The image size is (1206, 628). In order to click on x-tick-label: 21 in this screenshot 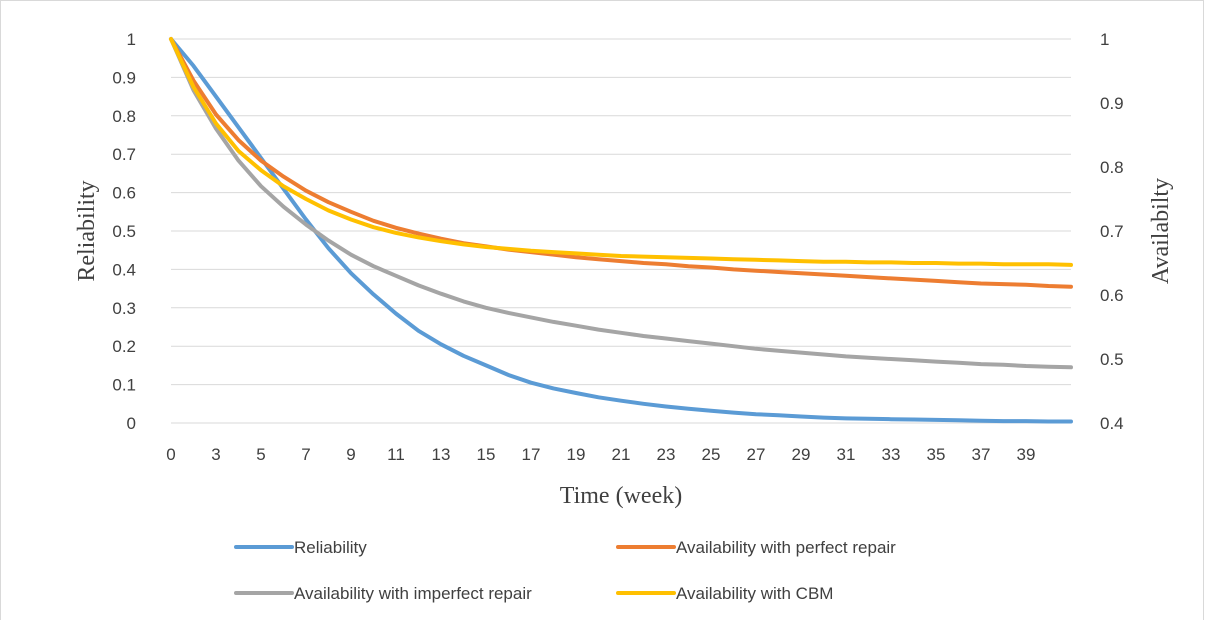, I will do `click(621, 454)`.